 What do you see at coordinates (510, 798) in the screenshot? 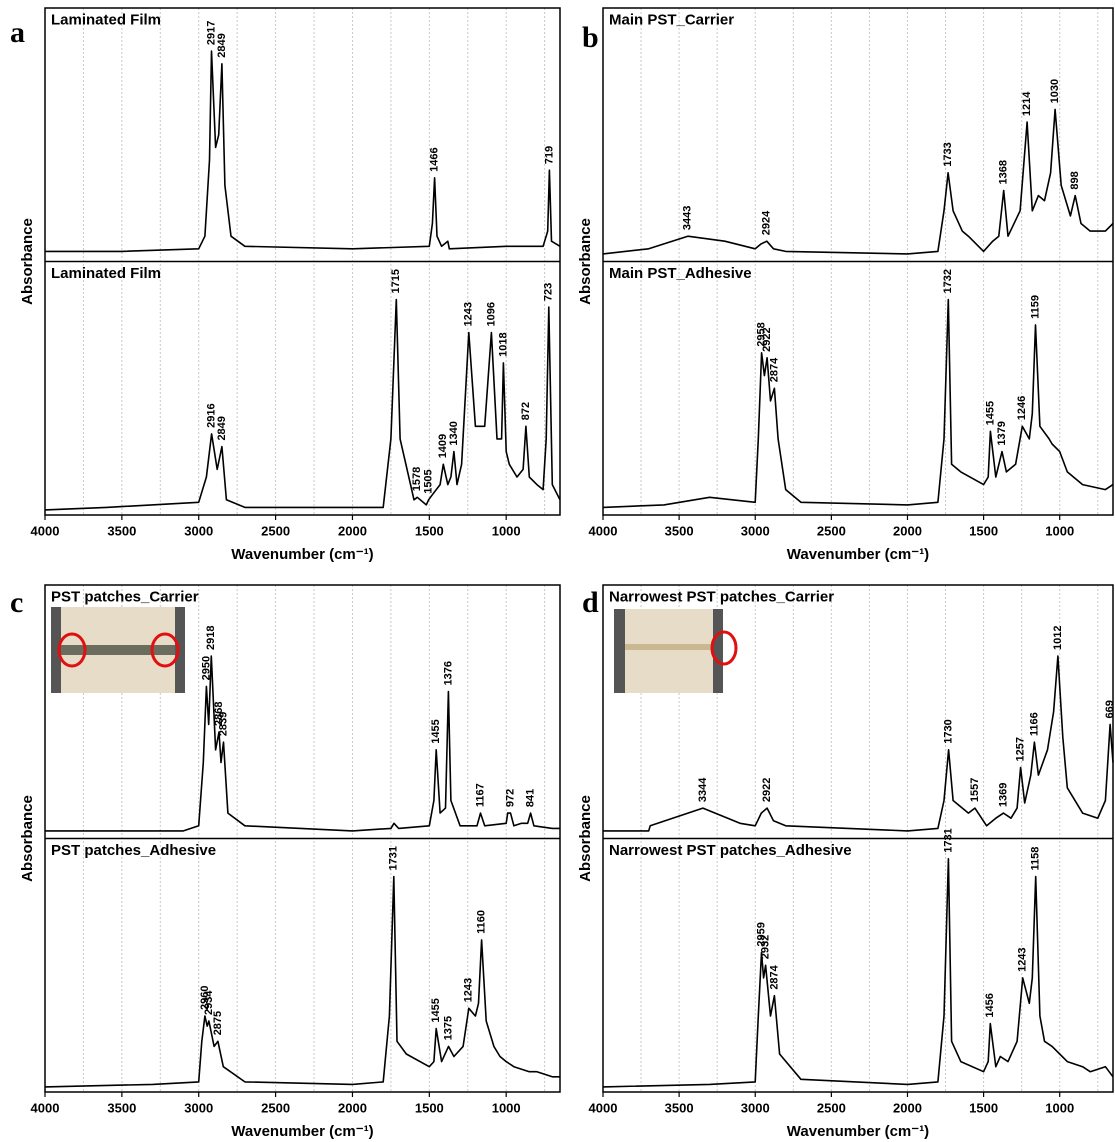
I see `peak-label: 972` at bounding box center [510, 798].